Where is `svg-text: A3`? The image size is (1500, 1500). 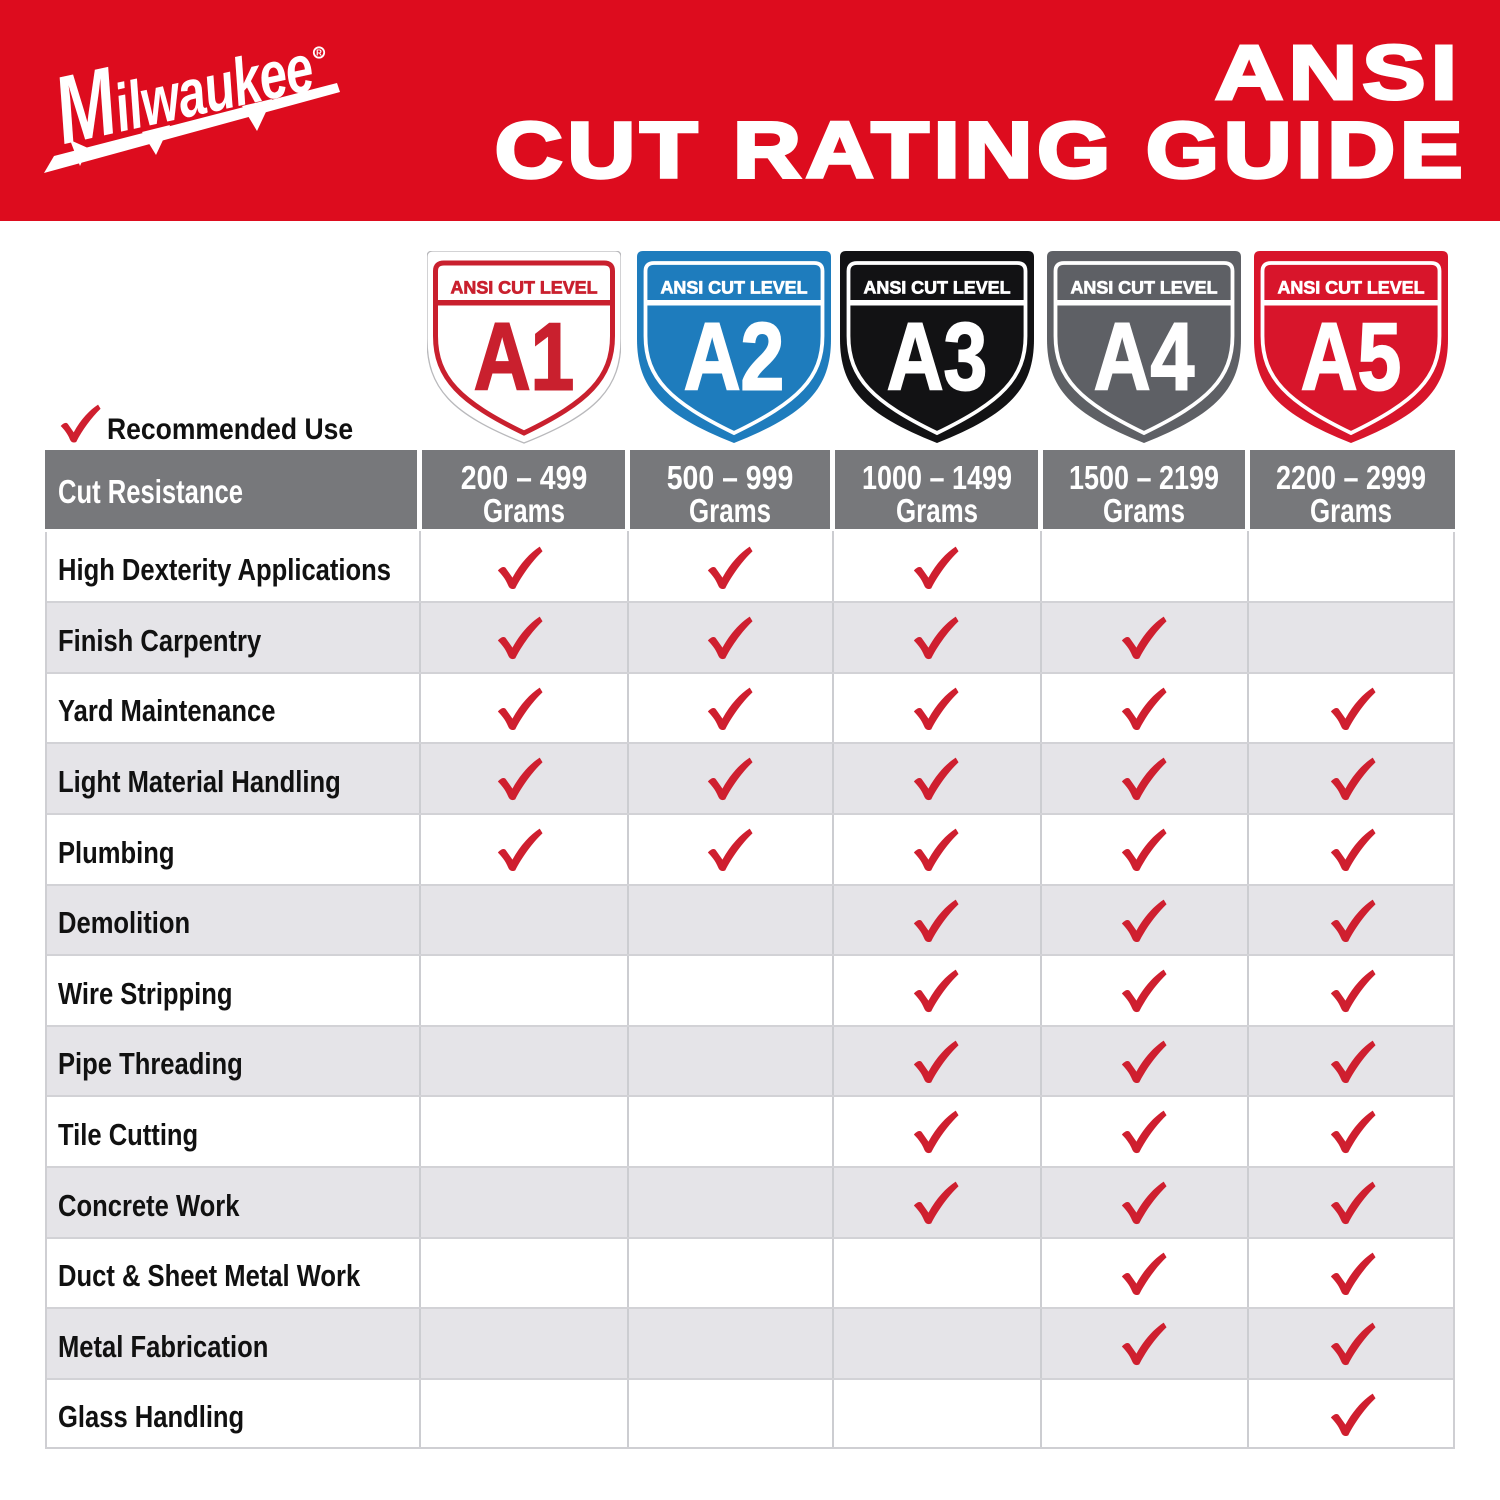 svg-text: A3 is located at coordinates (936, 356).